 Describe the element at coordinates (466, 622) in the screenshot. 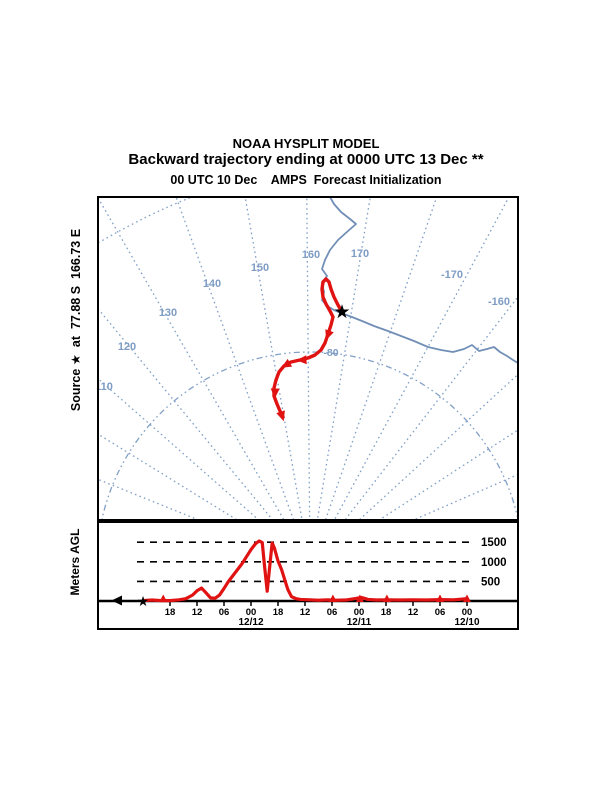

I see `date-label: 12/10` at that location.